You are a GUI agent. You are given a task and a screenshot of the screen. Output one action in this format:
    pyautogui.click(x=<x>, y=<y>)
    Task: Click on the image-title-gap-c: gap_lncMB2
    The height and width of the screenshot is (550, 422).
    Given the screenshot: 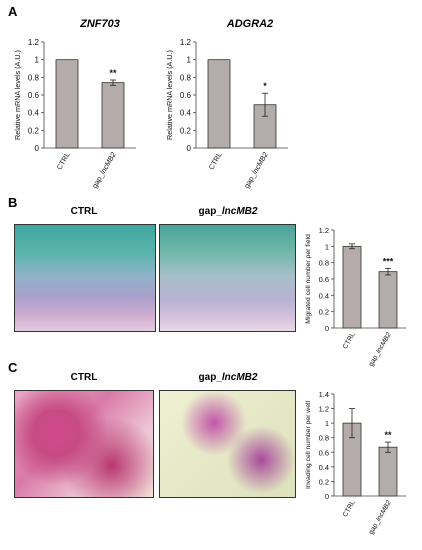 What is the action you would take?
    pyautogui.click(x=228, y=377)
    